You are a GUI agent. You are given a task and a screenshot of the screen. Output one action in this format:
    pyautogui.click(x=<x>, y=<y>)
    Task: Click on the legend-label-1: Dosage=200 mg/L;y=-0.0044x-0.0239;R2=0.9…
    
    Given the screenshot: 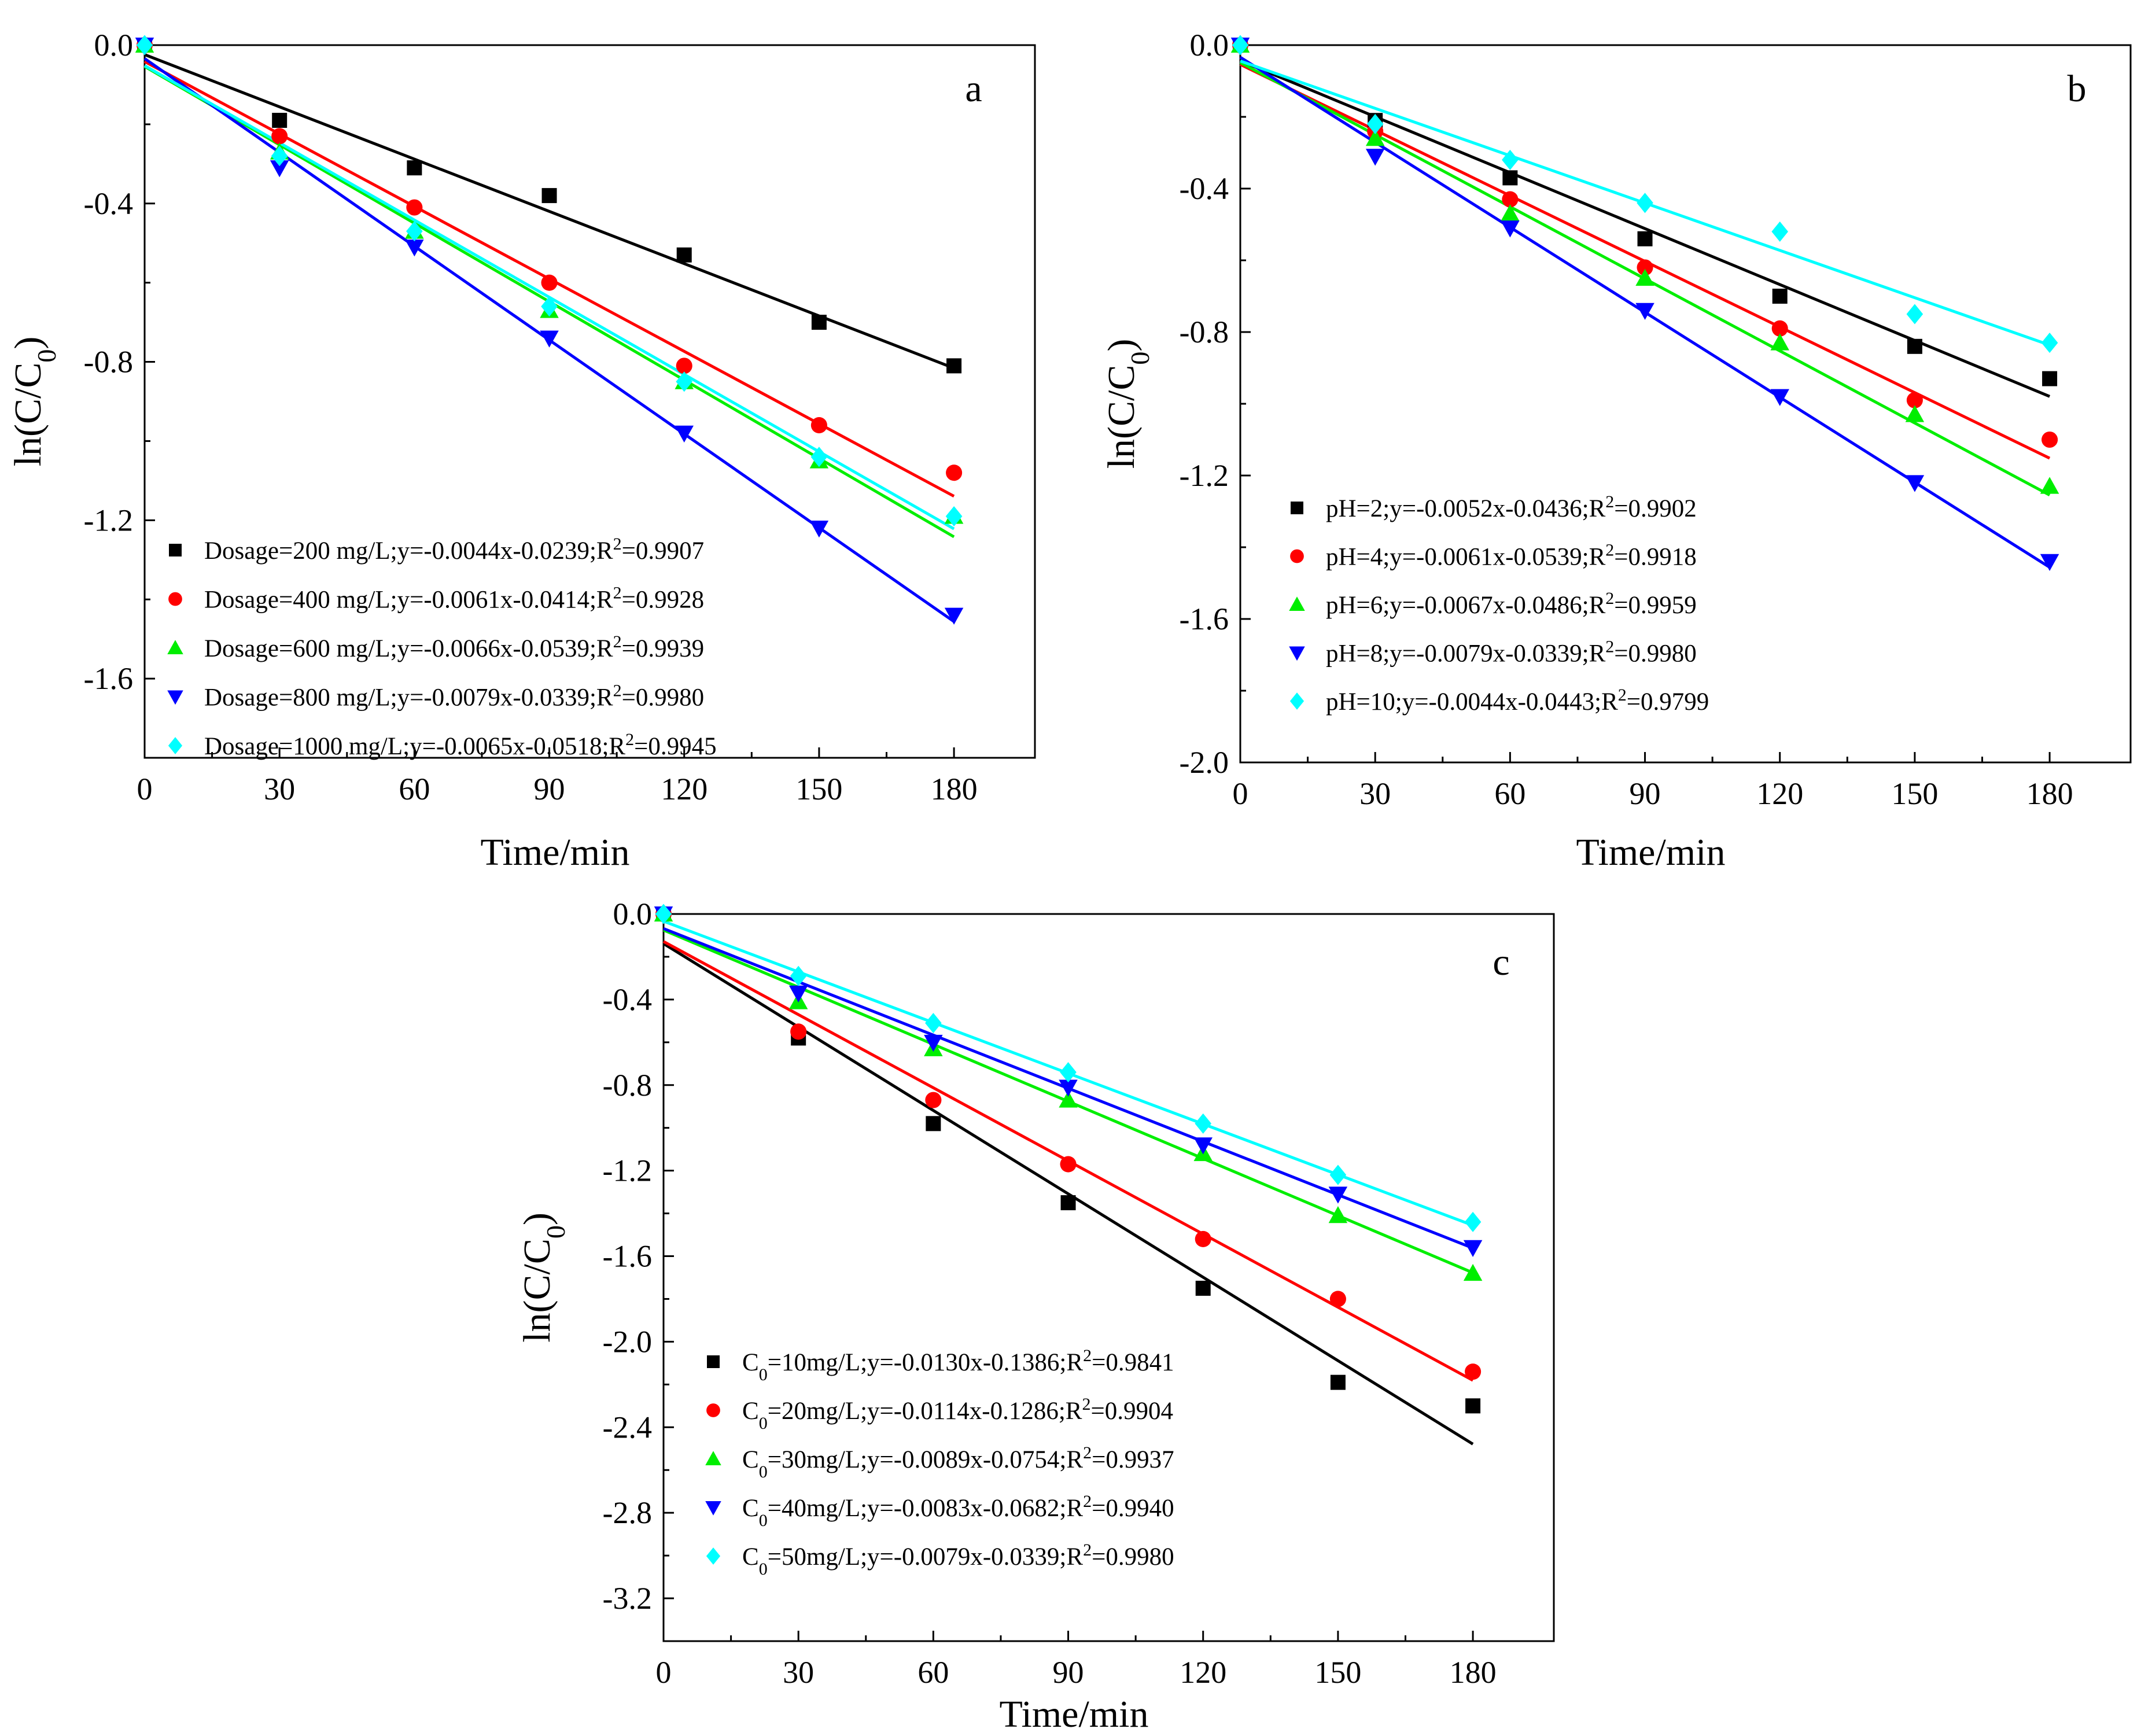 What is the action you would take?
    pyautogui.click(x=454, y=550)
    